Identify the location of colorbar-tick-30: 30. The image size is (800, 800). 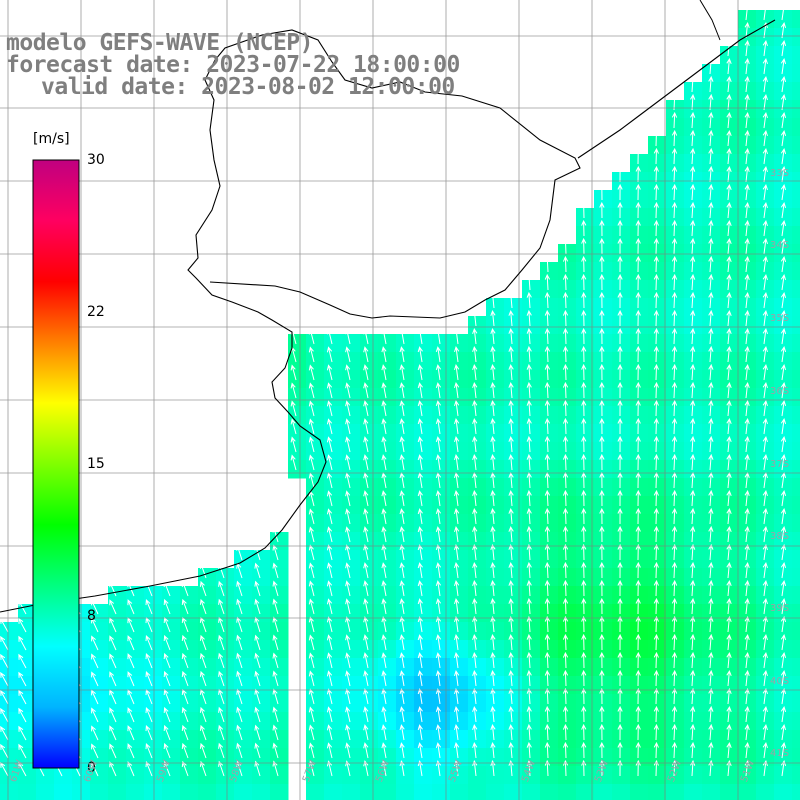
(96, 160).